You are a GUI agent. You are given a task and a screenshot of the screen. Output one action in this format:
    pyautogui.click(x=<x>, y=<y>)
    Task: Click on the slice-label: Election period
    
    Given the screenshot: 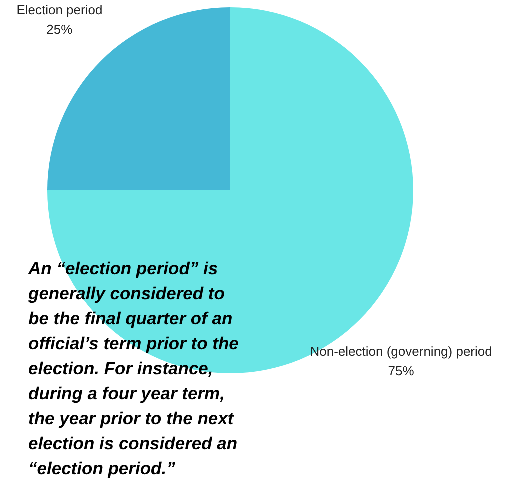 What is the action you would take?
    pyautogui.click(x=59, y=10)
    